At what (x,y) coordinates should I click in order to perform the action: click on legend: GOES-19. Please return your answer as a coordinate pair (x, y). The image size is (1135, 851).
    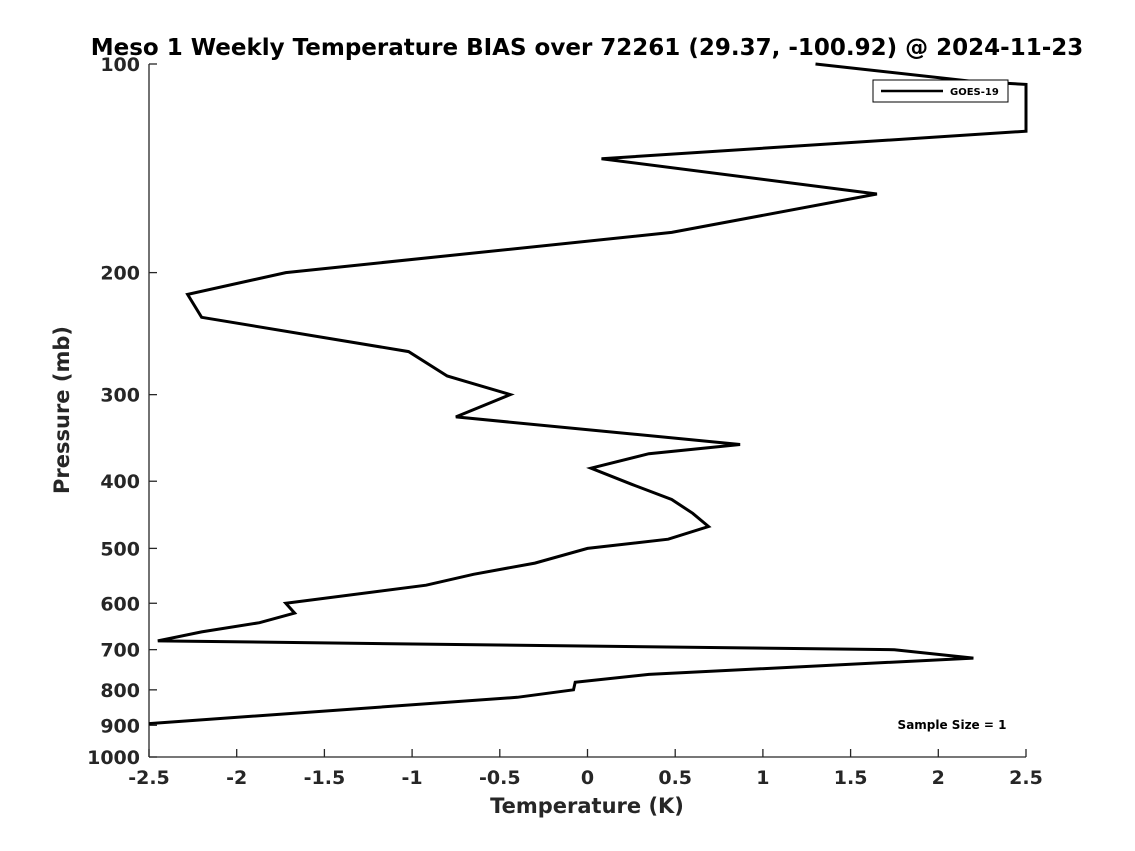
    Looking at the image, I should click on (940, 91).